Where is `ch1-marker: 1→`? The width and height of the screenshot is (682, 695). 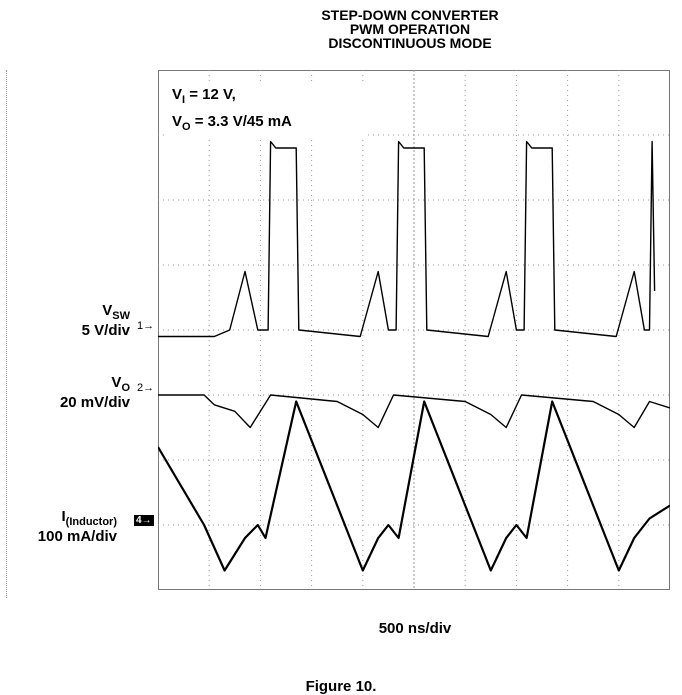 ch1-marker: 1→ is located at coordinates (146, 326).